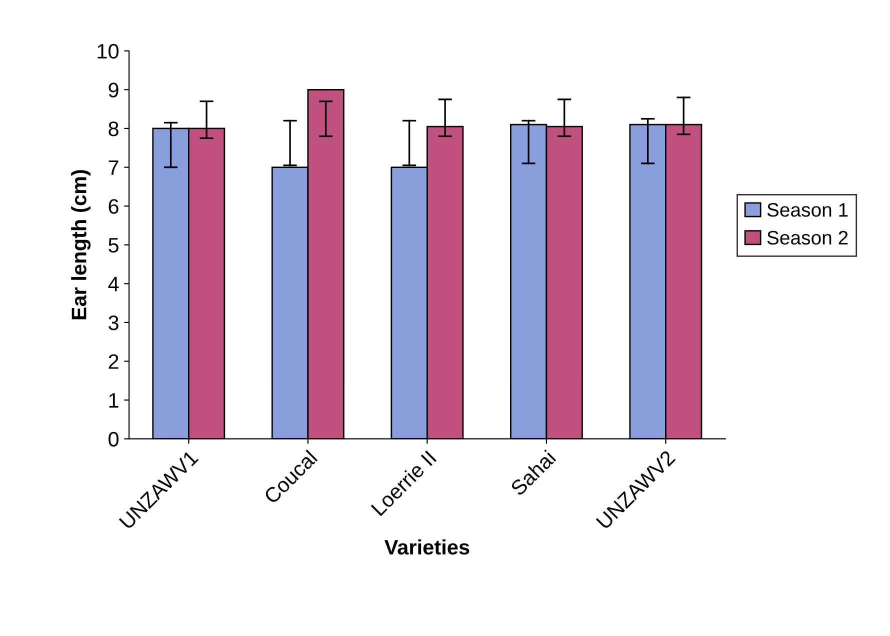 The image size is (890, 636). What do you see at coordinates (108, 51) in the screenshot?
I see `y-tick-label: 10` at bounding box center [108, 51].